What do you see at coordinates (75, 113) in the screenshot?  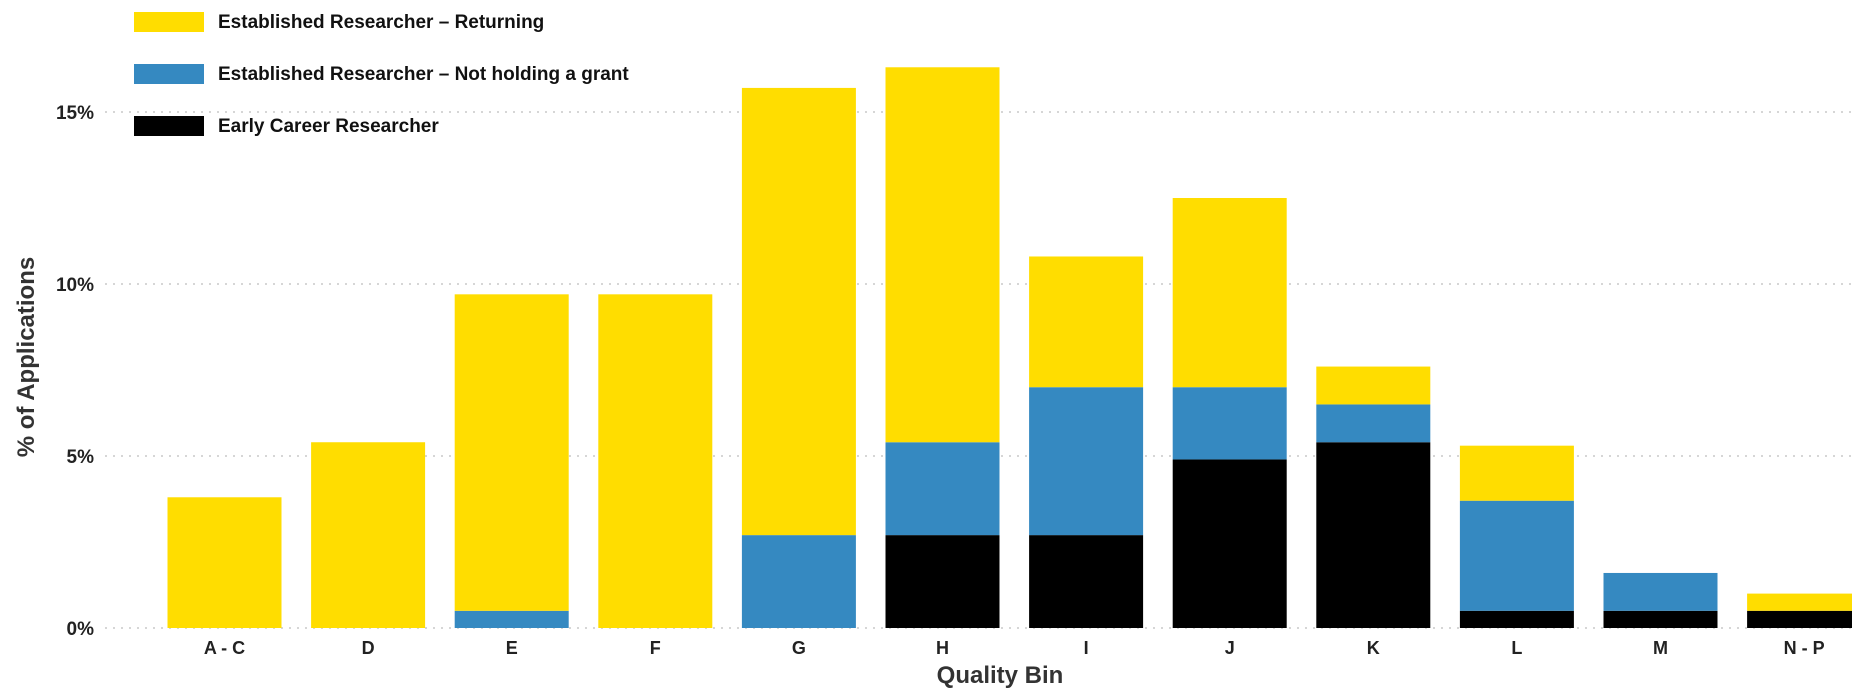 I see `y-tick-label: 15%` at bounding box center [75, 113].